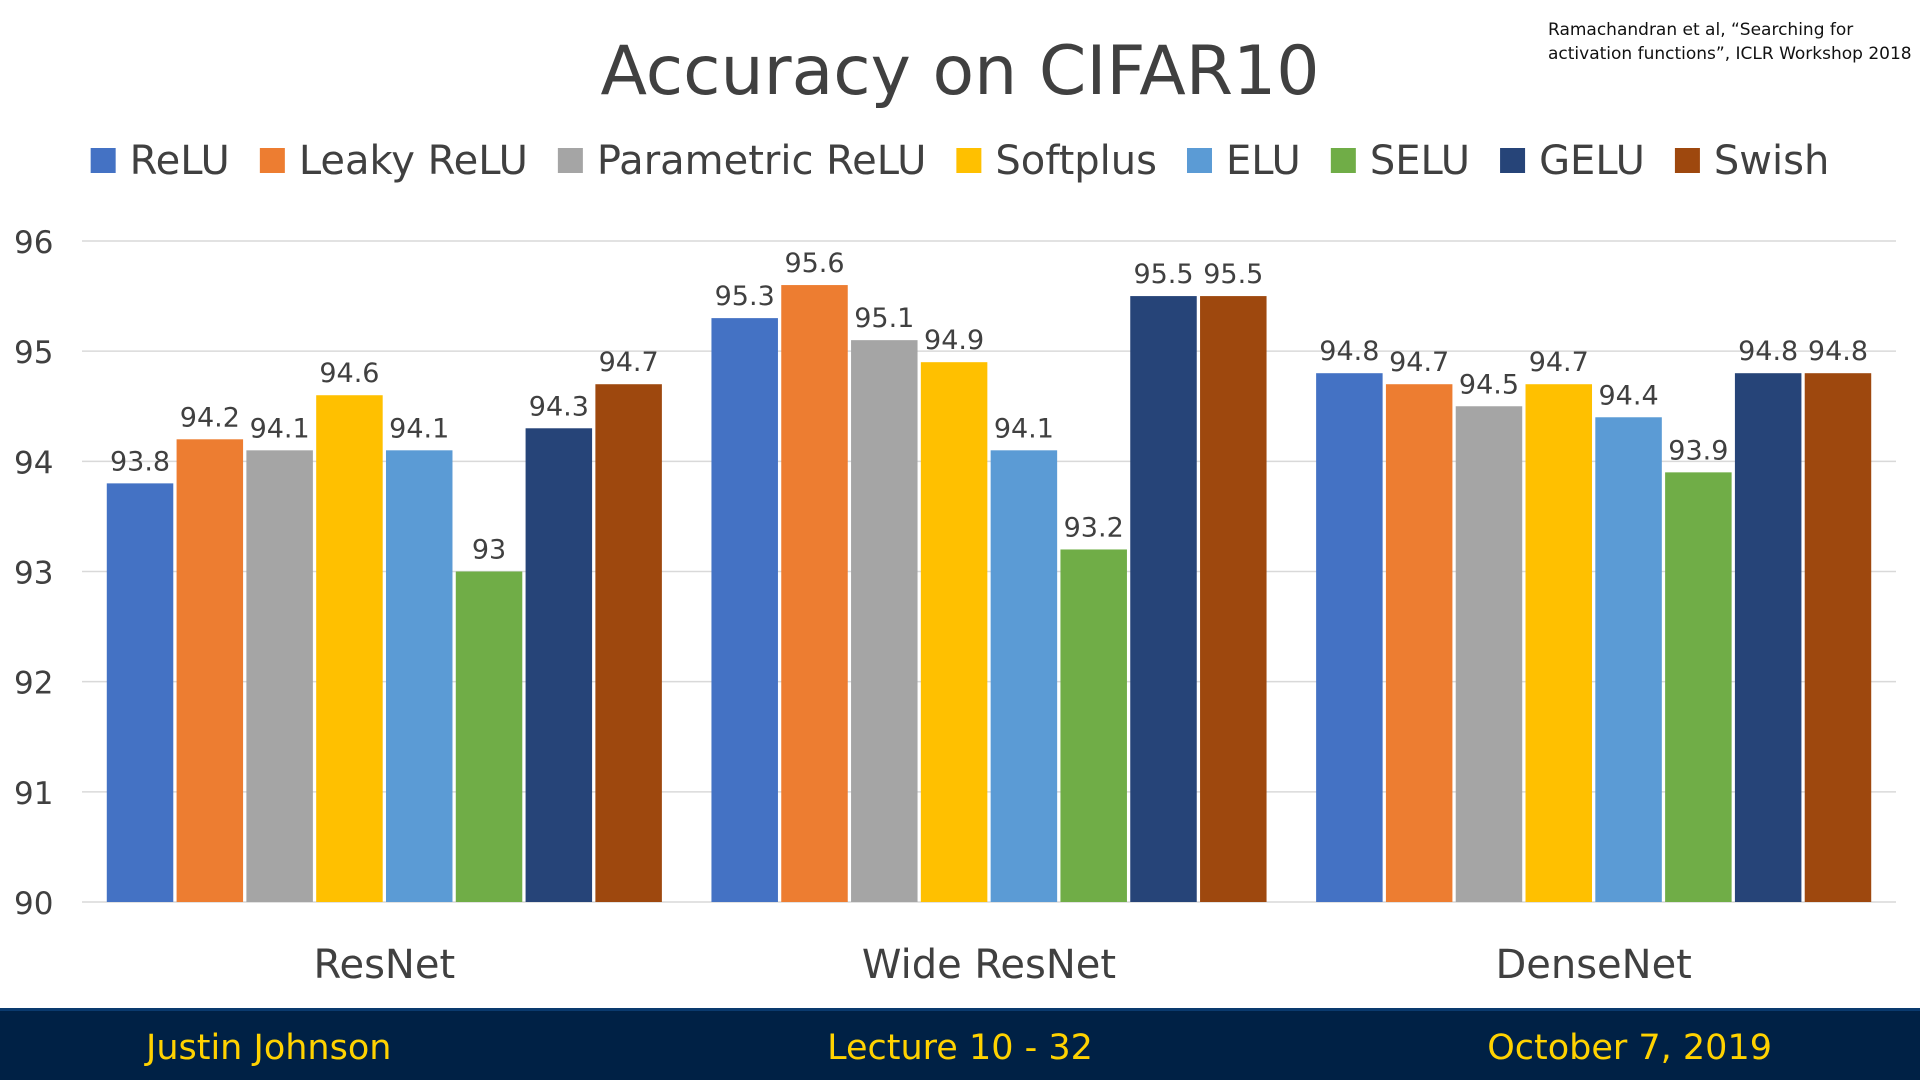 The width and height of the screenshot is (1920, 1080). I want to click on y-tick-label: 93, so click(33, 574).